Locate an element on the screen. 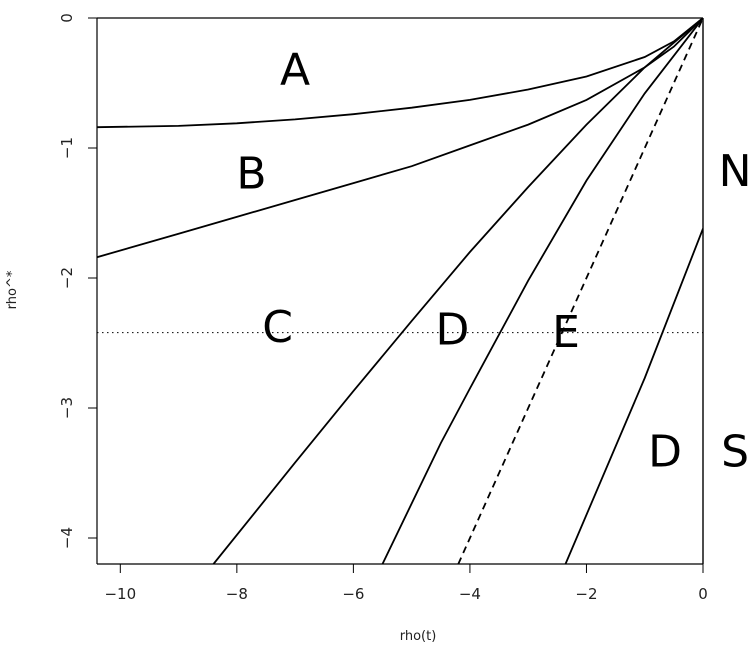  y-tick-label: −1 is located at coordinates (67, 148).